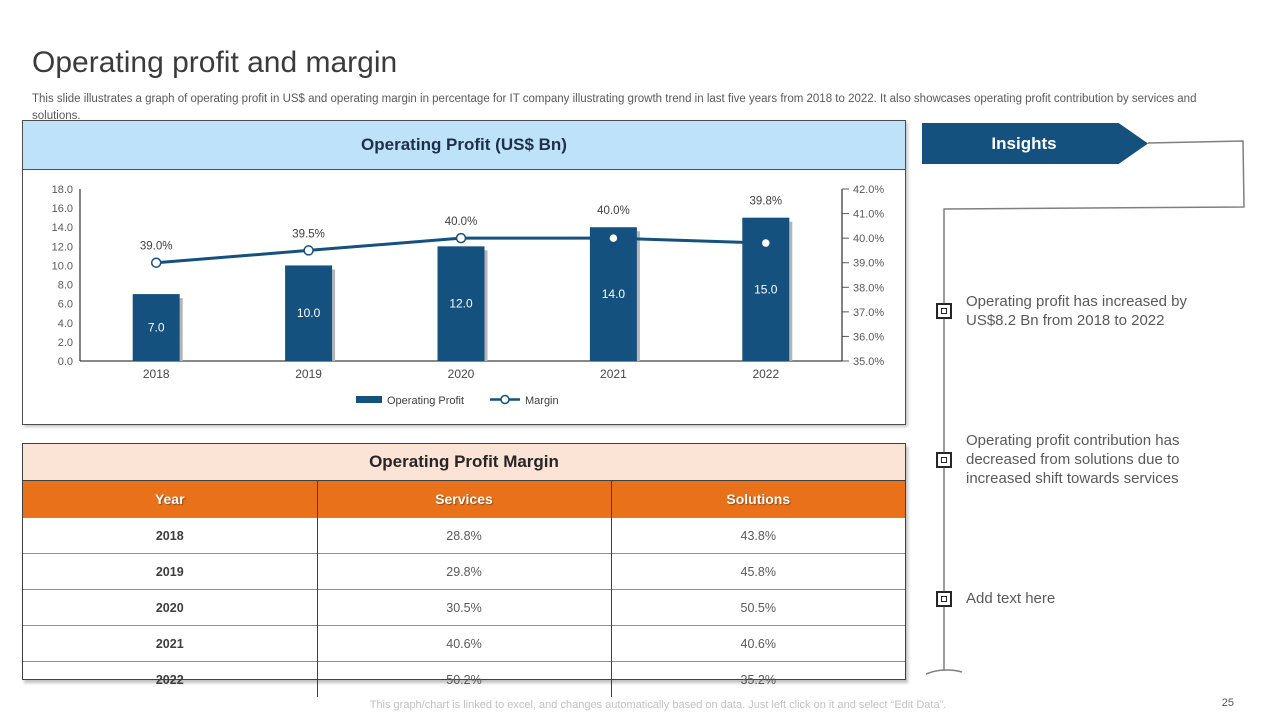 This screenshot has height=720, width=1280. Describe the element at coordinates (65, 324) in the screenshot. I see `svg-text: 4.0` at that location.